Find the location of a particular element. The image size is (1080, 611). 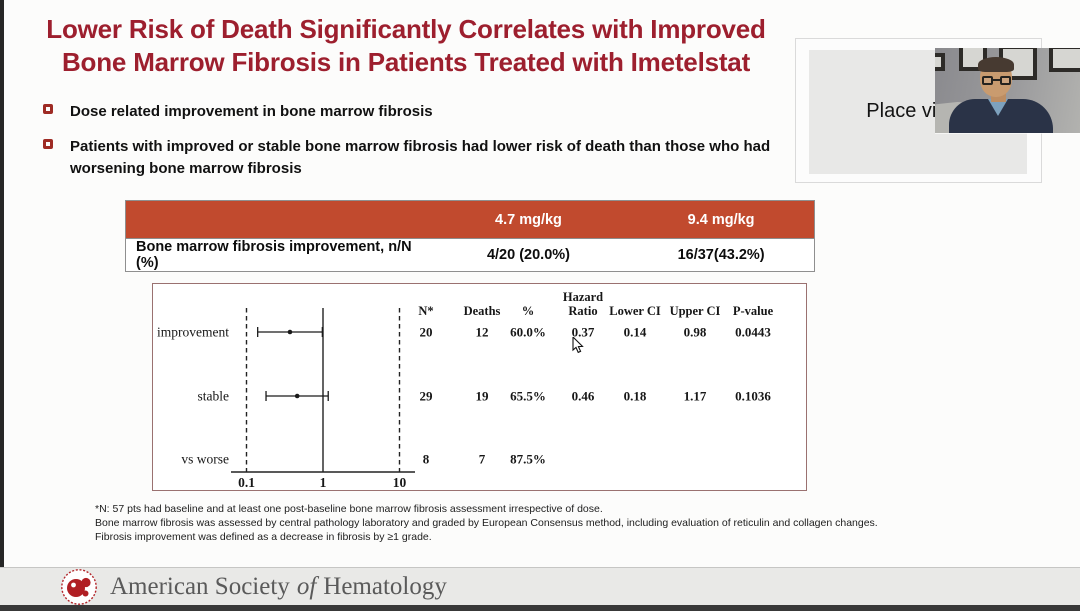

cell-value: 0.18 is located at coordinates (635, 396).